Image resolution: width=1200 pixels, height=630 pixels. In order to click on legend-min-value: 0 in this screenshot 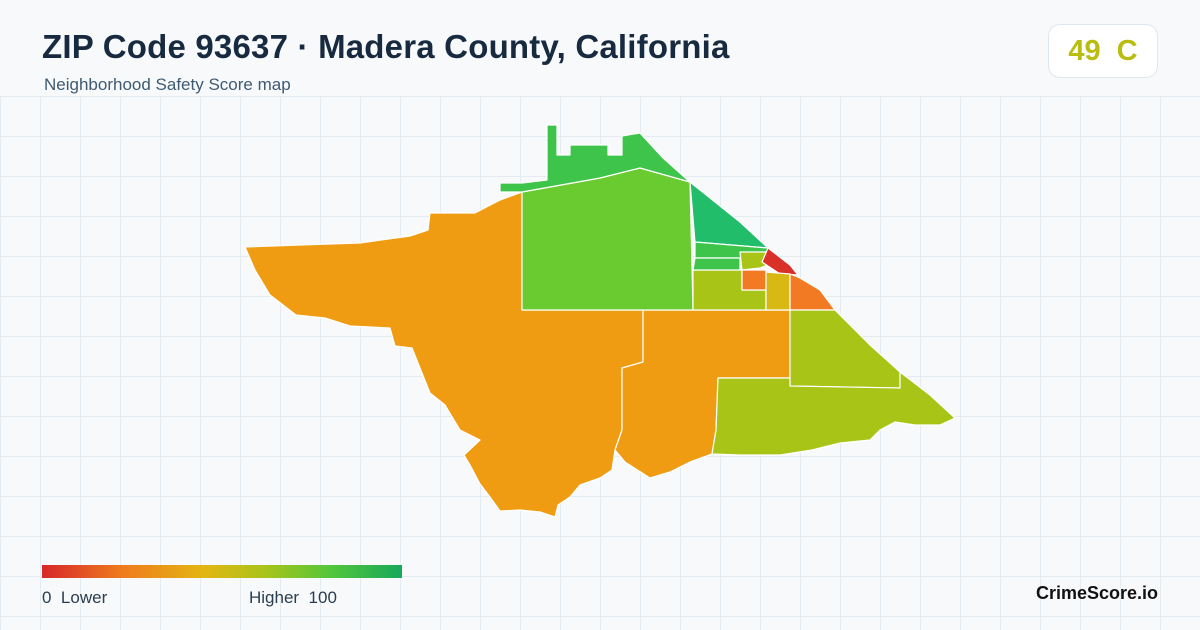, I will do `click(47, 597)`.